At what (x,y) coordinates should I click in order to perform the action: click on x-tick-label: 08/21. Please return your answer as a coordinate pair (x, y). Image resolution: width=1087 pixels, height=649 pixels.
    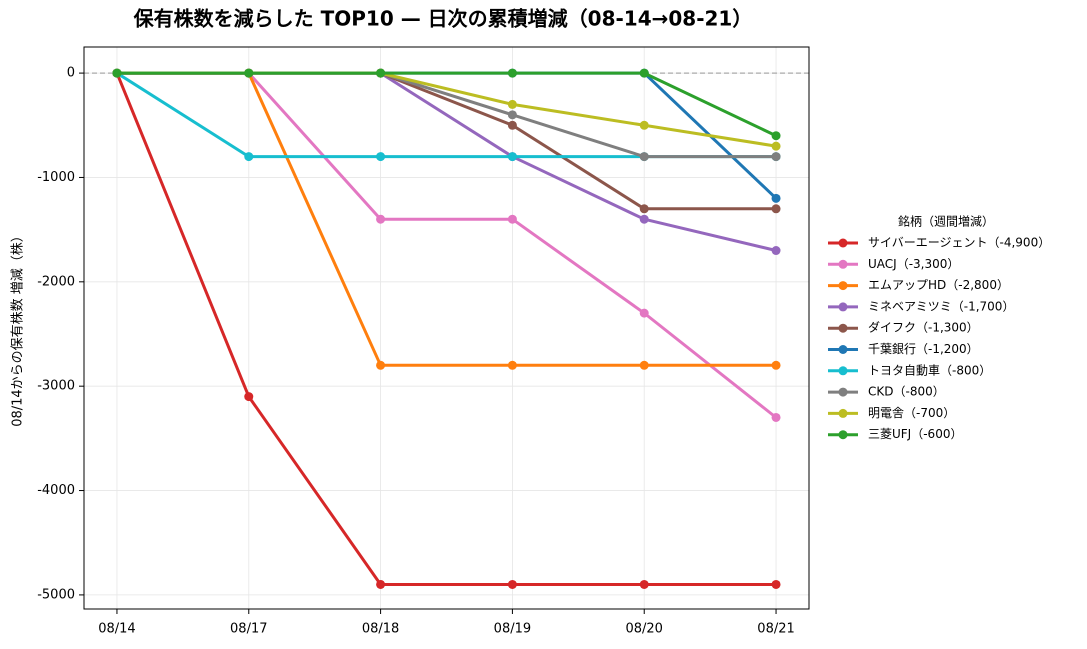
    Looking at the image, I should click on (775, 629).